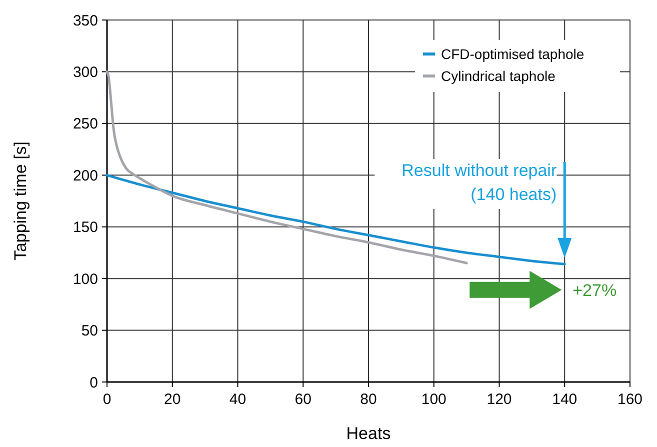  Describe the element at coordinates (85, 124) in the screenshot. I see `y-tick-label: 250` at that location.